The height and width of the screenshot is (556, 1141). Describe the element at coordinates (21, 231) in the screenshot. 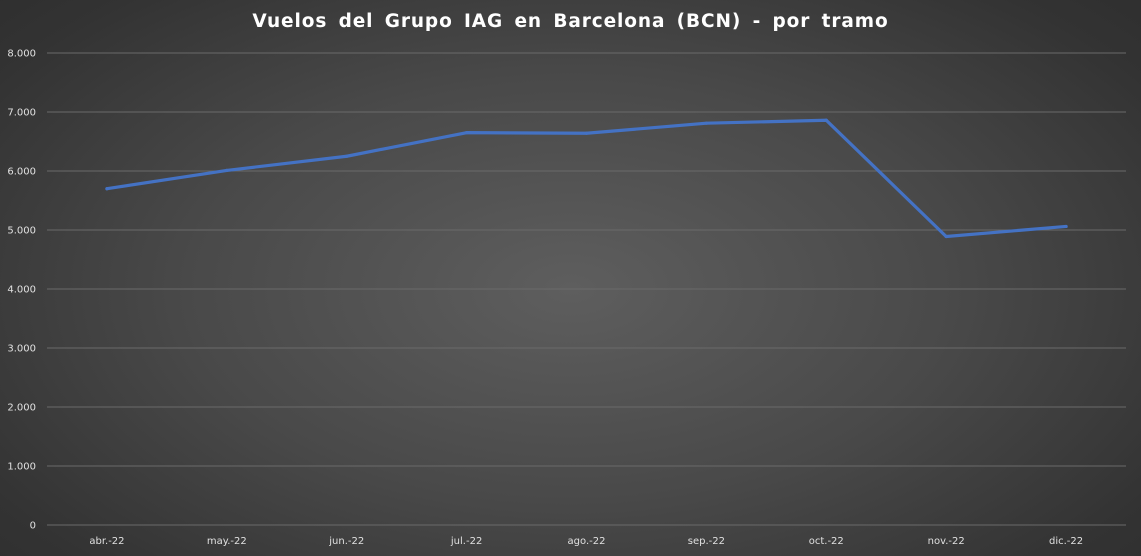

I see `y-tick-label: 5.000` at that location.